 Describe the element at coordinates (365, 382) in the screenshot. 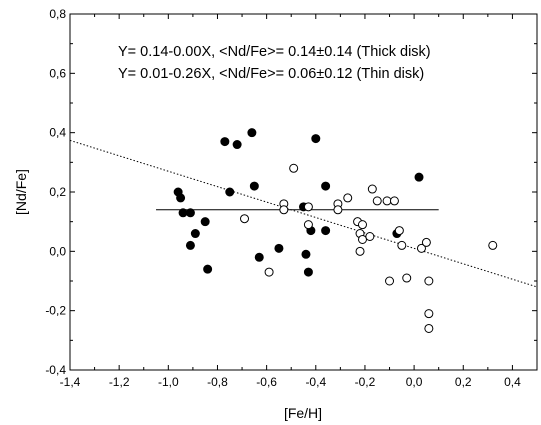

I see `x-tick-label: -0,2` at that location.